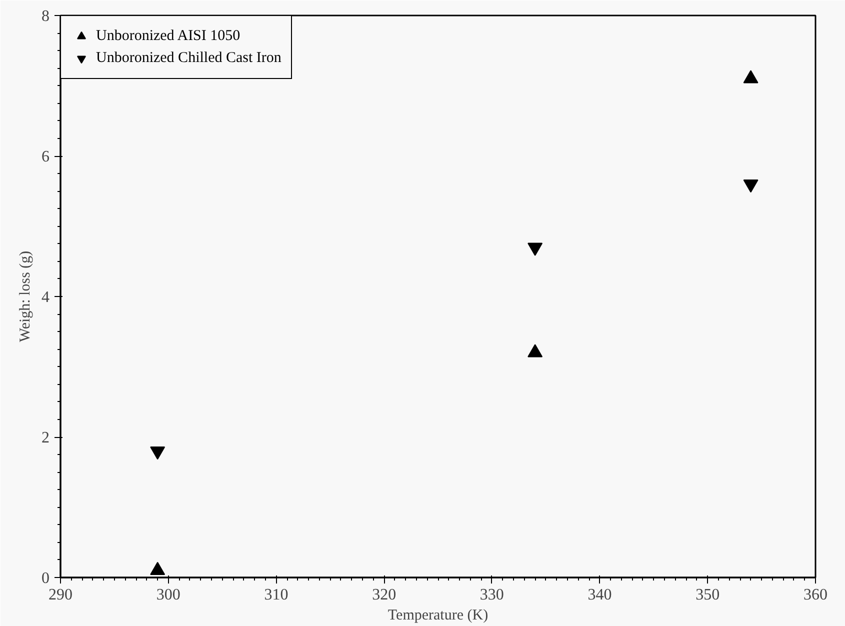  Describe the element at coordinates (438, 616) in the screenshot. I see `x-axis-title: Temperature (K)` at that location.